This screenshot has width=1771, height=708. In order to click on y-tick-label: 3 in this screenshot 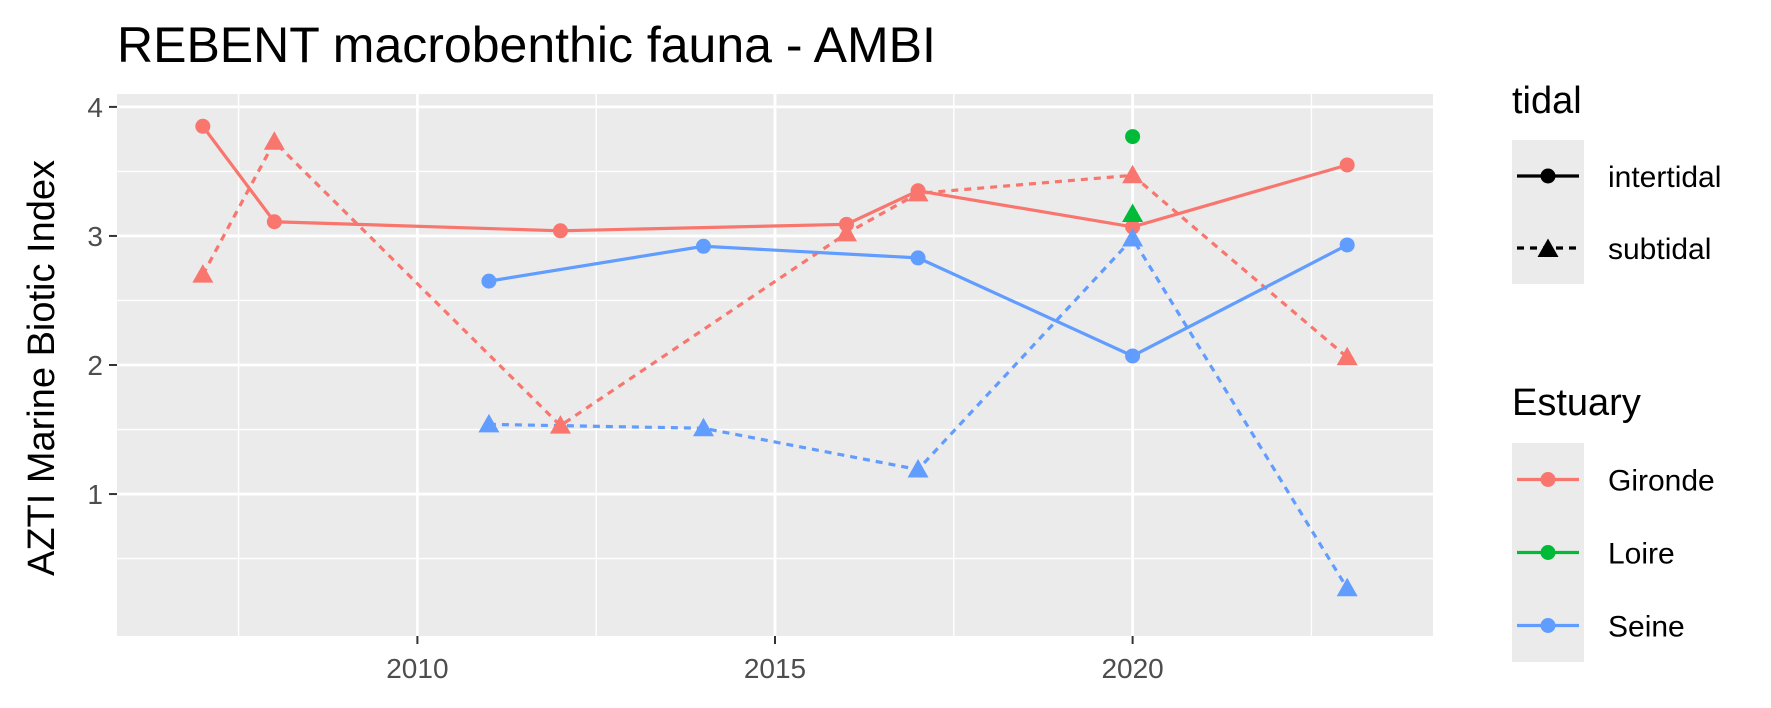, I will do `click(95, 236)`.